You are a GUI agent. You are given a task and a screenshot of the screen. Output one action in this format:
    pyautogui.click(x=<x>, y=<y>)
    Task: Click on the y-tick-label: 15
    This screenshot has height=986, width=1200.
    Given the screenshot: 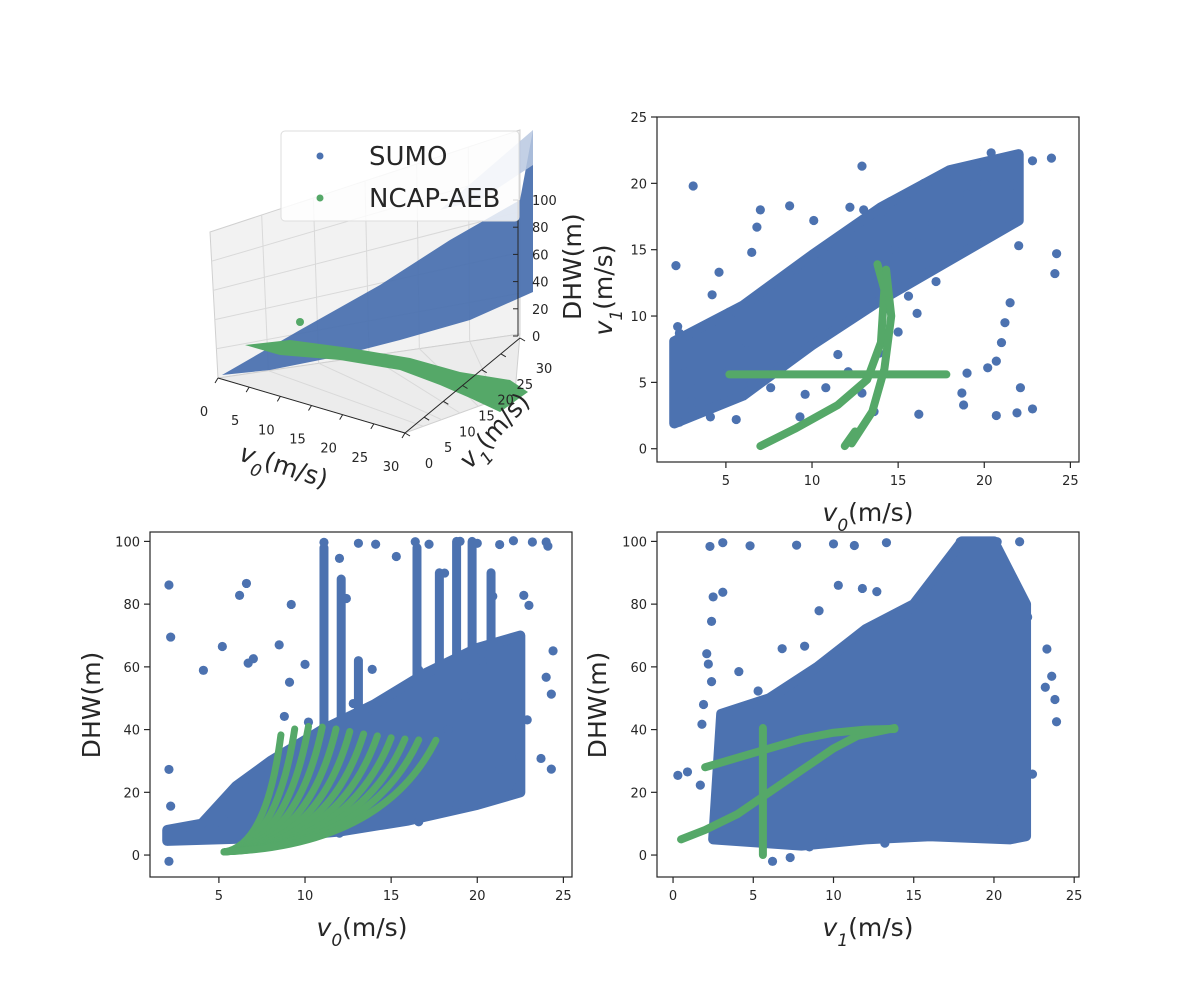 What is the action you would take?
    pyautogui.click(x=638, y=251)
    